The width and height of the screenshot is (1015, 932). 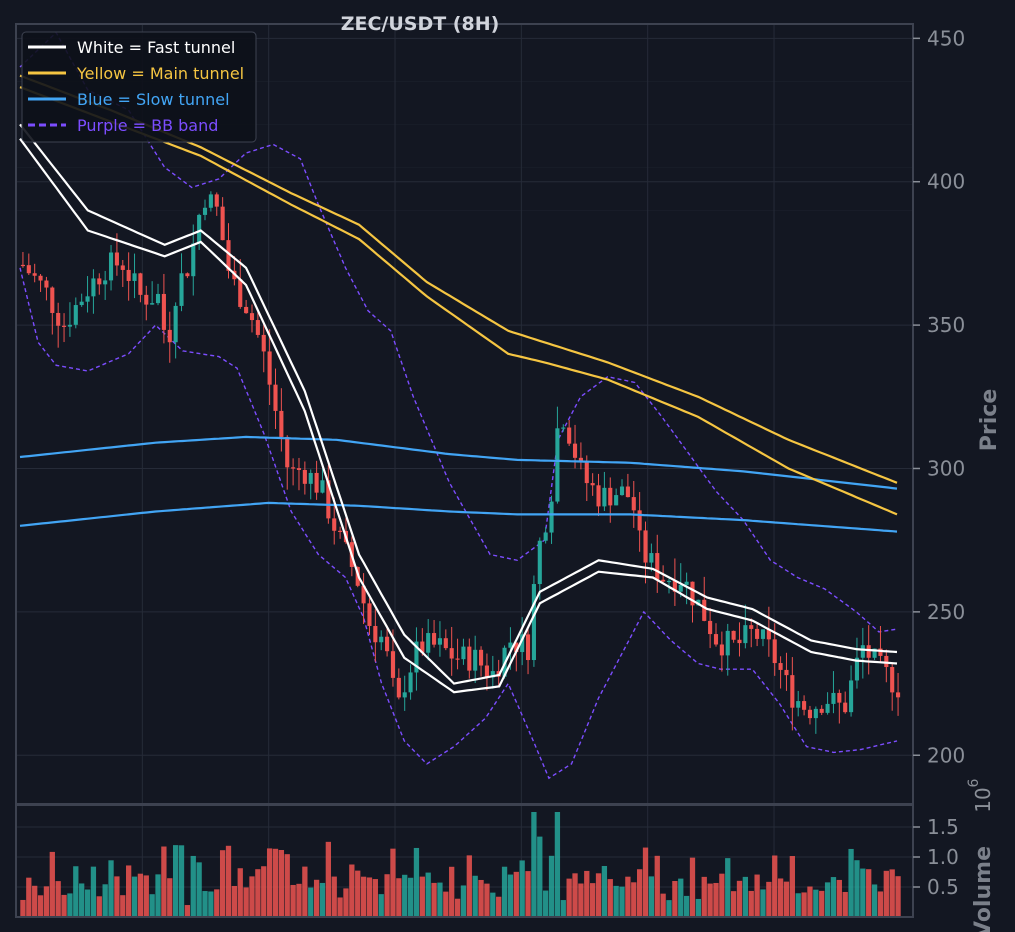 I want to click on volume-tick-label: 0.5, so click(x=943, y=887).